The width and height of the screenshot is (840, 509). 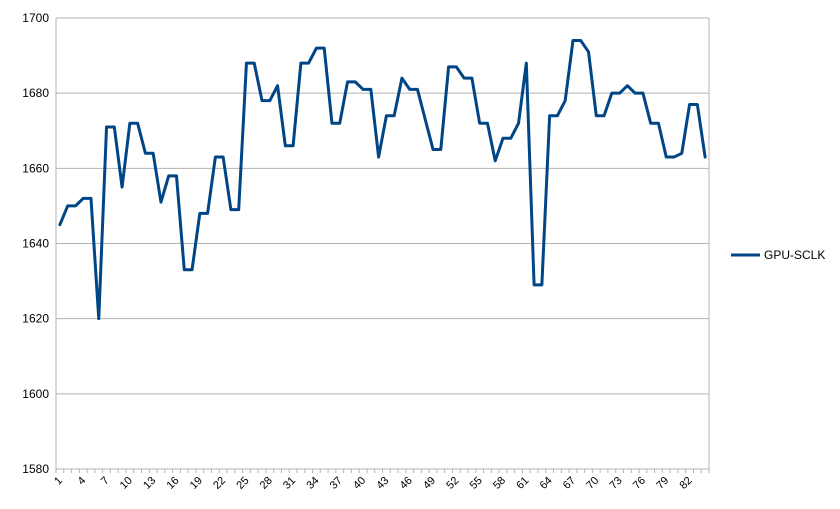 I want to click on x-tick-label: 19, so click(x=196, y=483).